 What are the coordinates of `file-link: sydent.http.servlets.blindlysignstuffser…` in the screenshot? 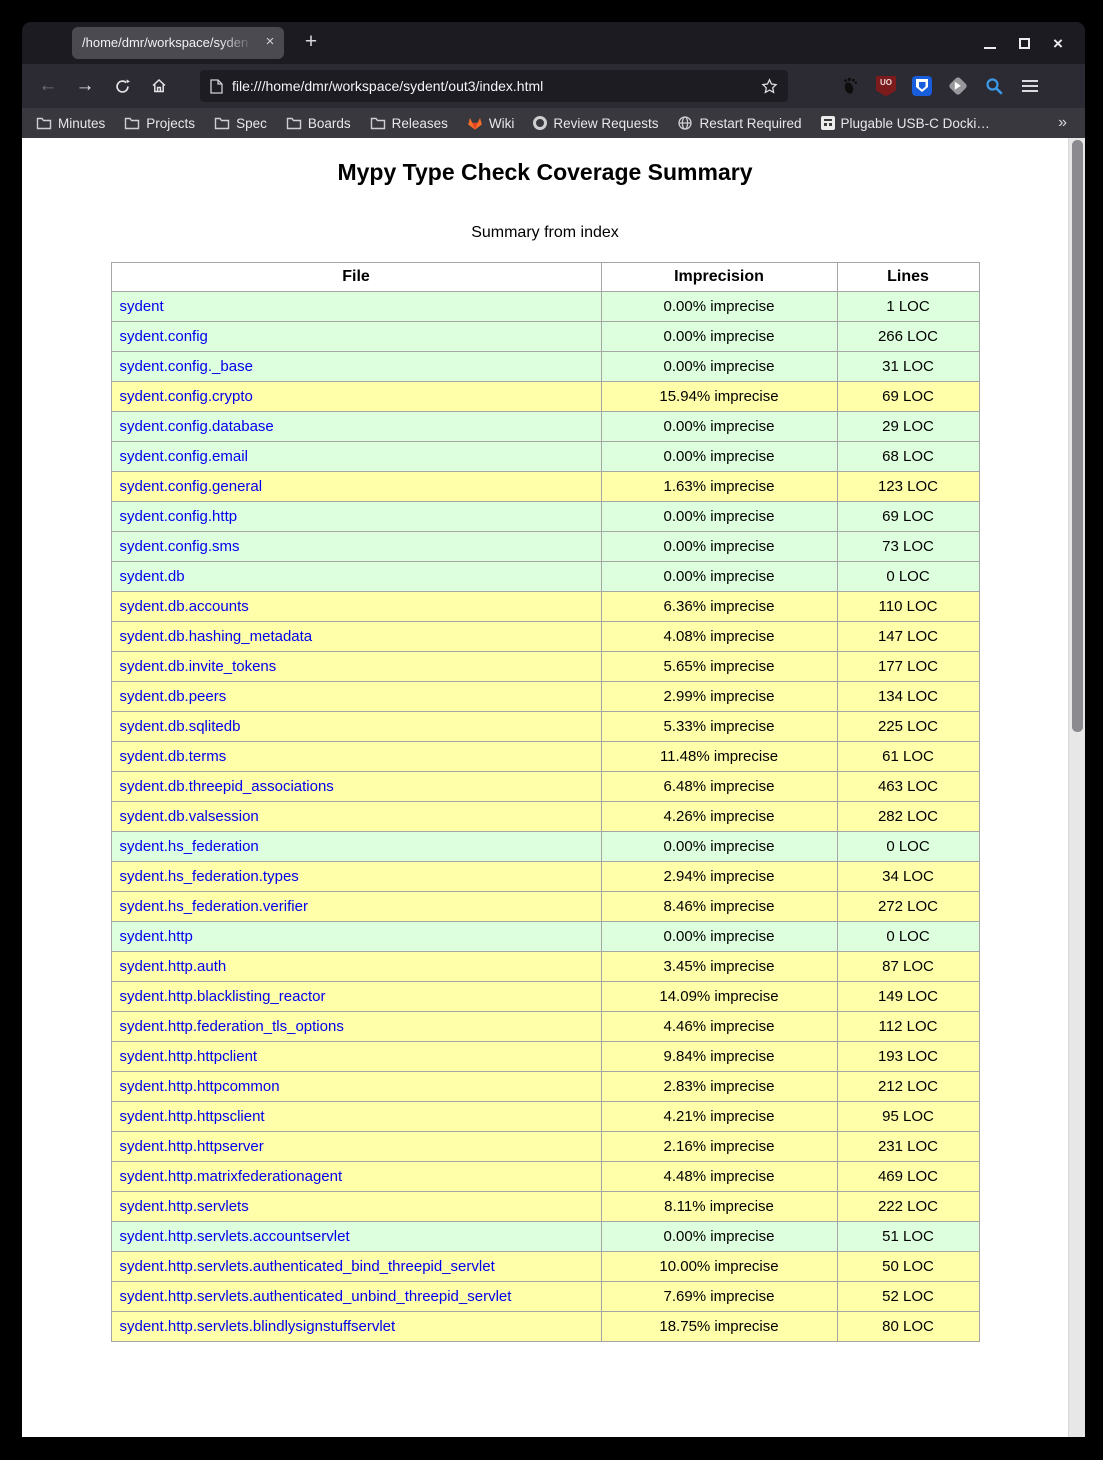 It's located at (257, 1326).